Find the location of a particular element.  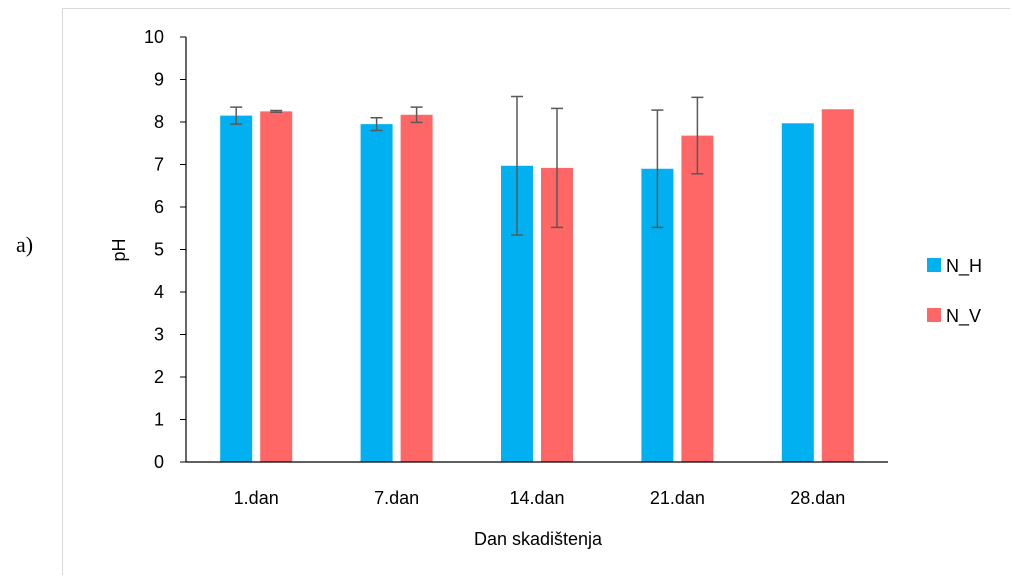

x-tick-label: 14.dan is located at coordinates (536, 498).